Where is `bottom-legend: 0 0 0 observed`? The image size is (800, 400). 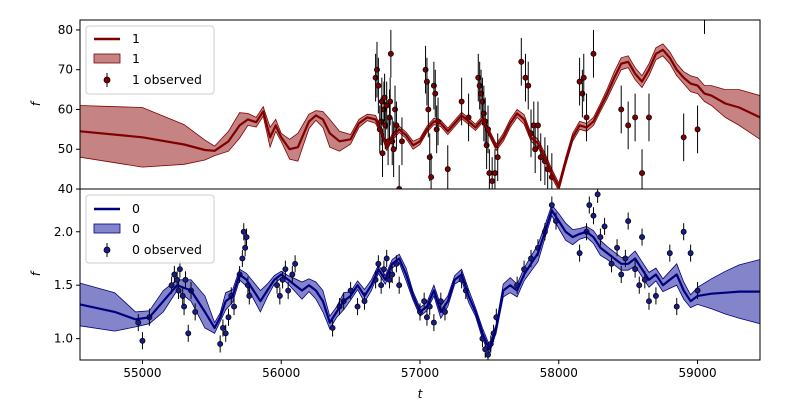 bottom-legend: 0 0 0 observed is located at coordinates (150, 229).